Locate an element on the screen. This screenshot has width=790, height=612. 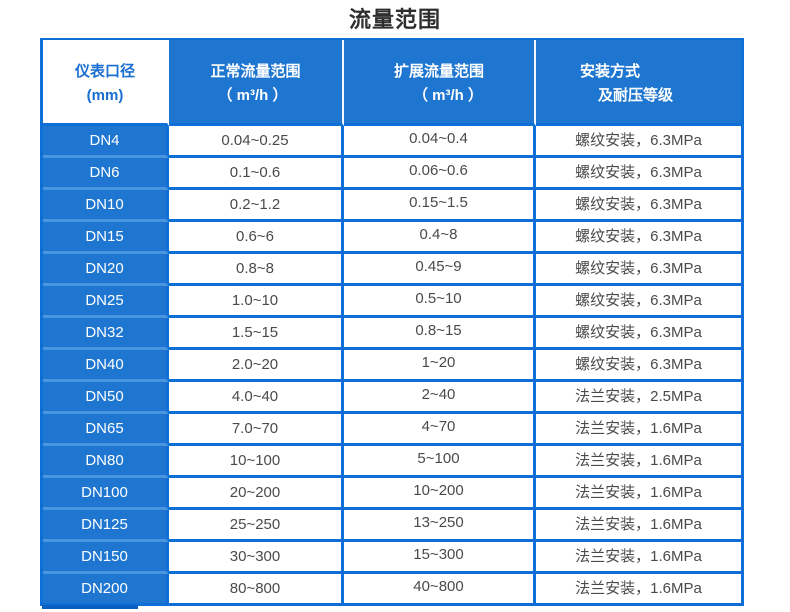
table-row: DN125 25~250 13~250 法兰安装，1.6MPa is located at coordinates (392, 526).